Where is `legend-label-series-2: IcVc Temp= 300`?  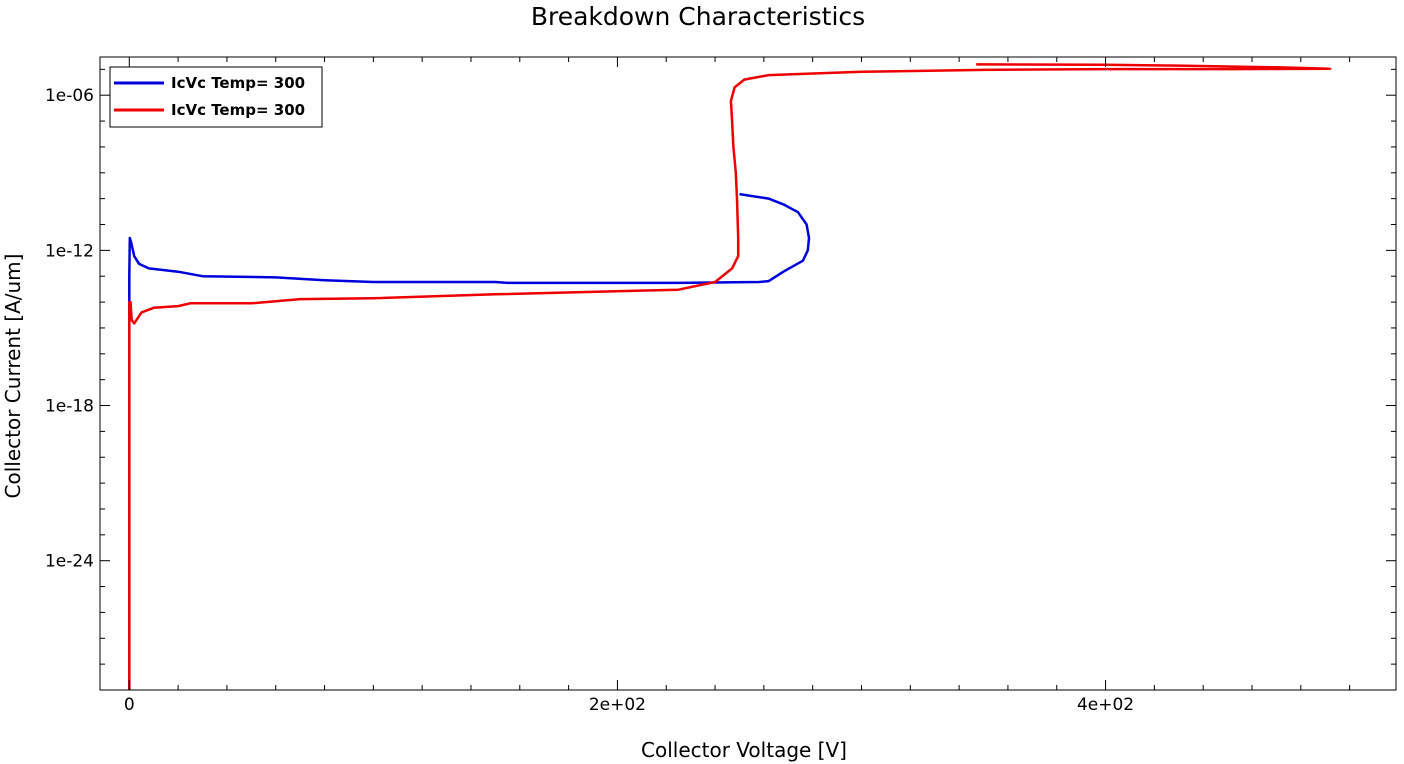 legend-label-series-2: IcVc Temp= 300 is located at coordinates (238, 110).